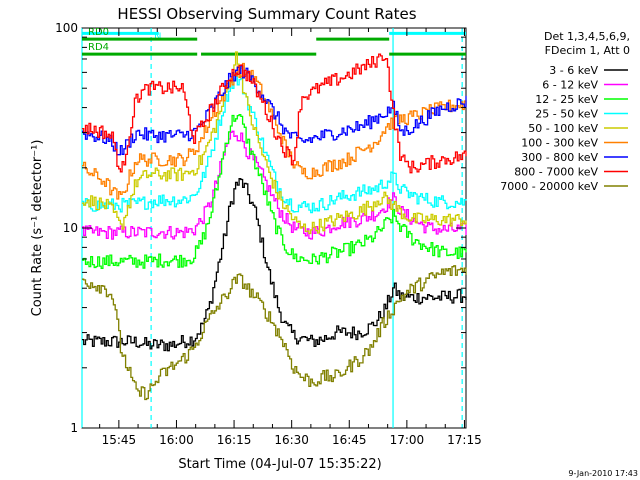 This screenshot has height=480, width=640. What do you see at coordinates (119, 440) in the screenshot?
I see `x-tick-label-0: 15:45` at bounding box center [119, 440].